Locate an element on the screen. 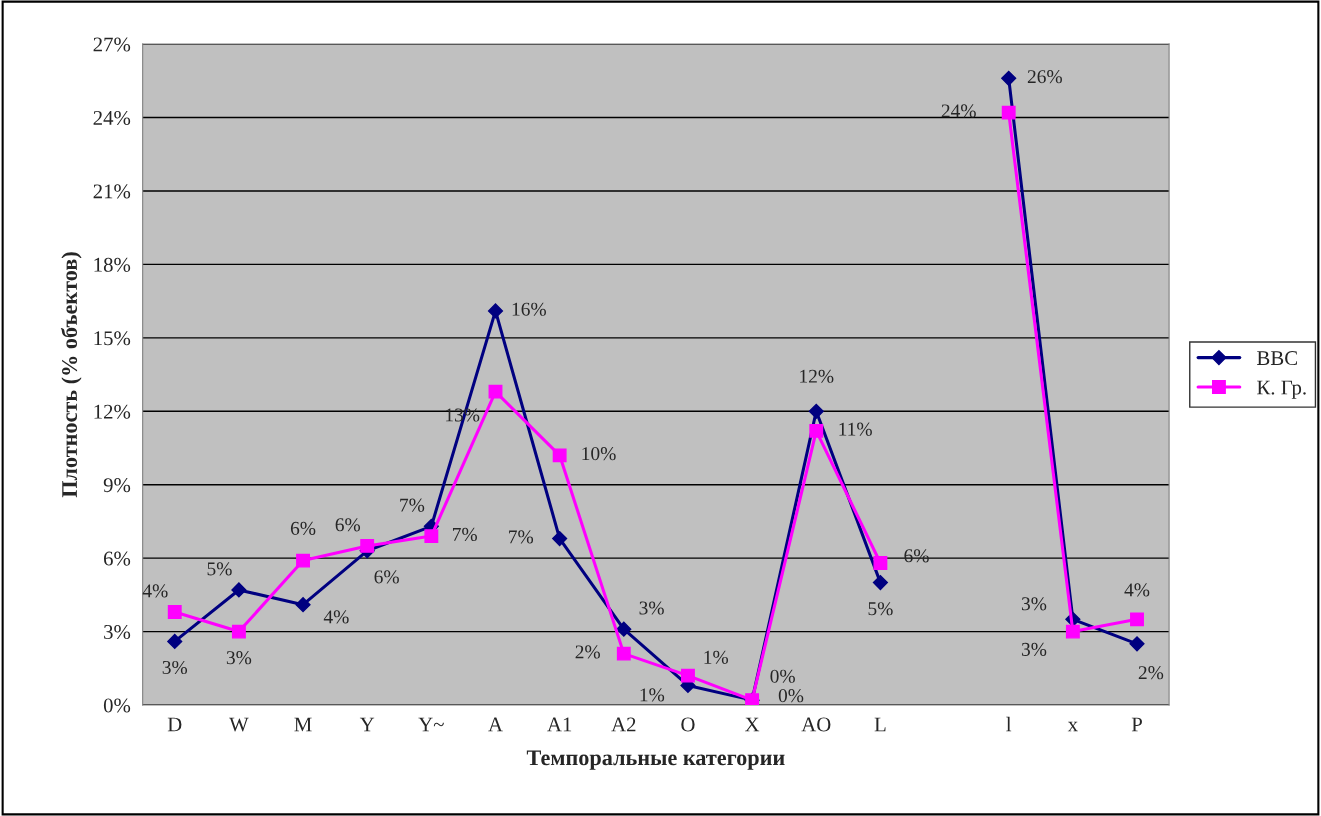 The height and width of the screenshot is (816, 1321). y-tick-label: 6% is located at coordinates (117, 558).